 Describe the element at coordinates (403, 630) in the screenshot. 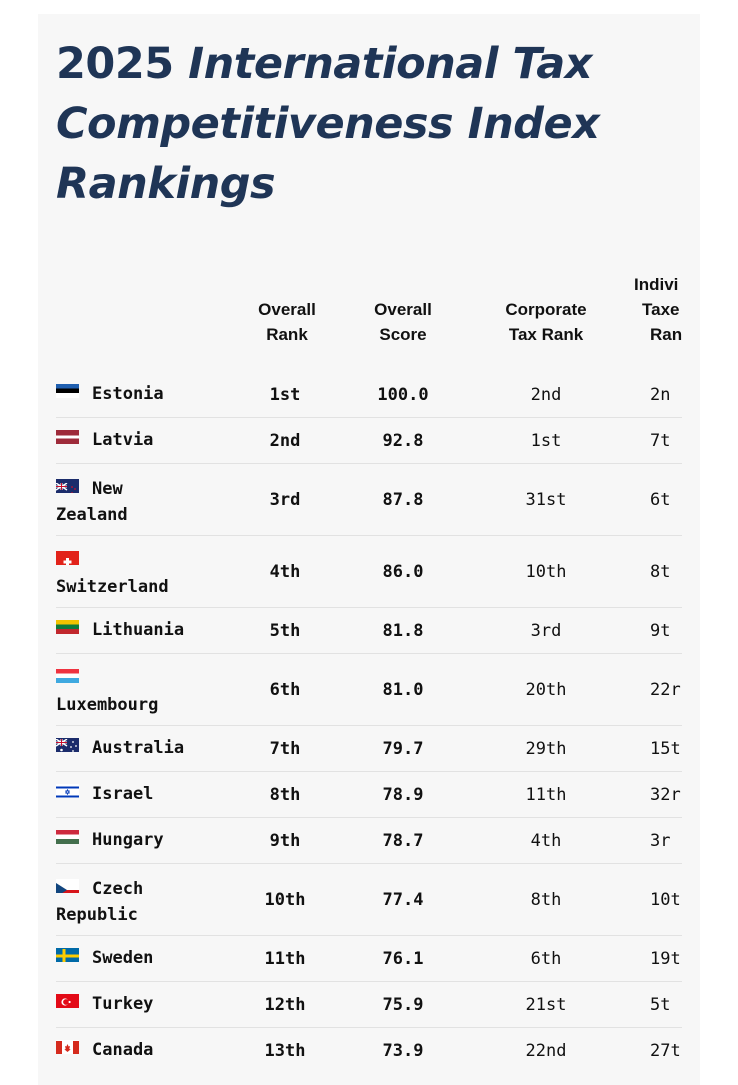

I see `overall-score-cell: 81.8` at that location.